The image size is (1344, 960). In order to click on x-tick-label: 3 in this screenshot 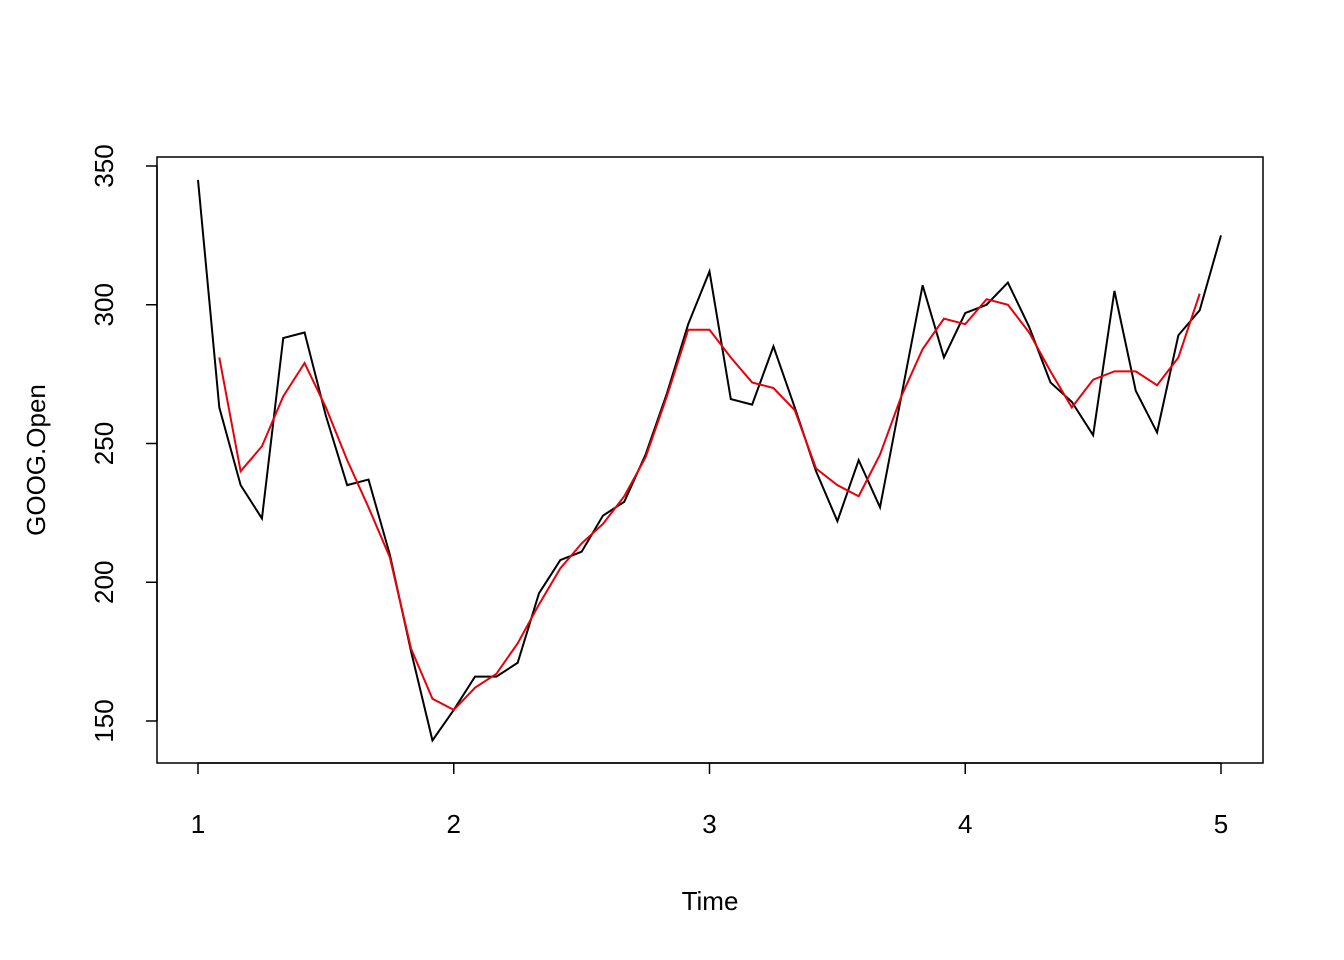, I will do `click(709, 824)`.